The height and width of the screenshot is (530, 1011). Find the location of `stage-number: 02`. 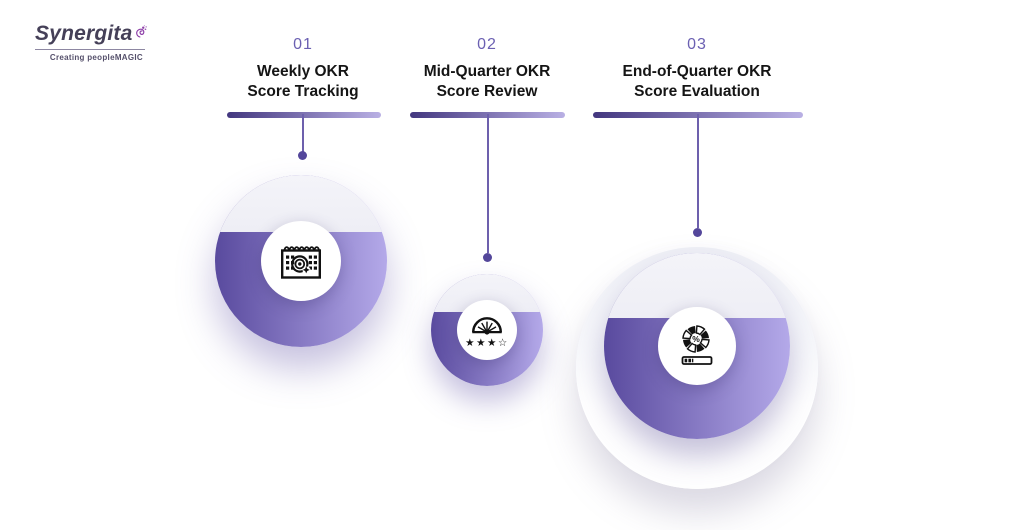

stage-number: 02 is located at coordinates (487, 44).